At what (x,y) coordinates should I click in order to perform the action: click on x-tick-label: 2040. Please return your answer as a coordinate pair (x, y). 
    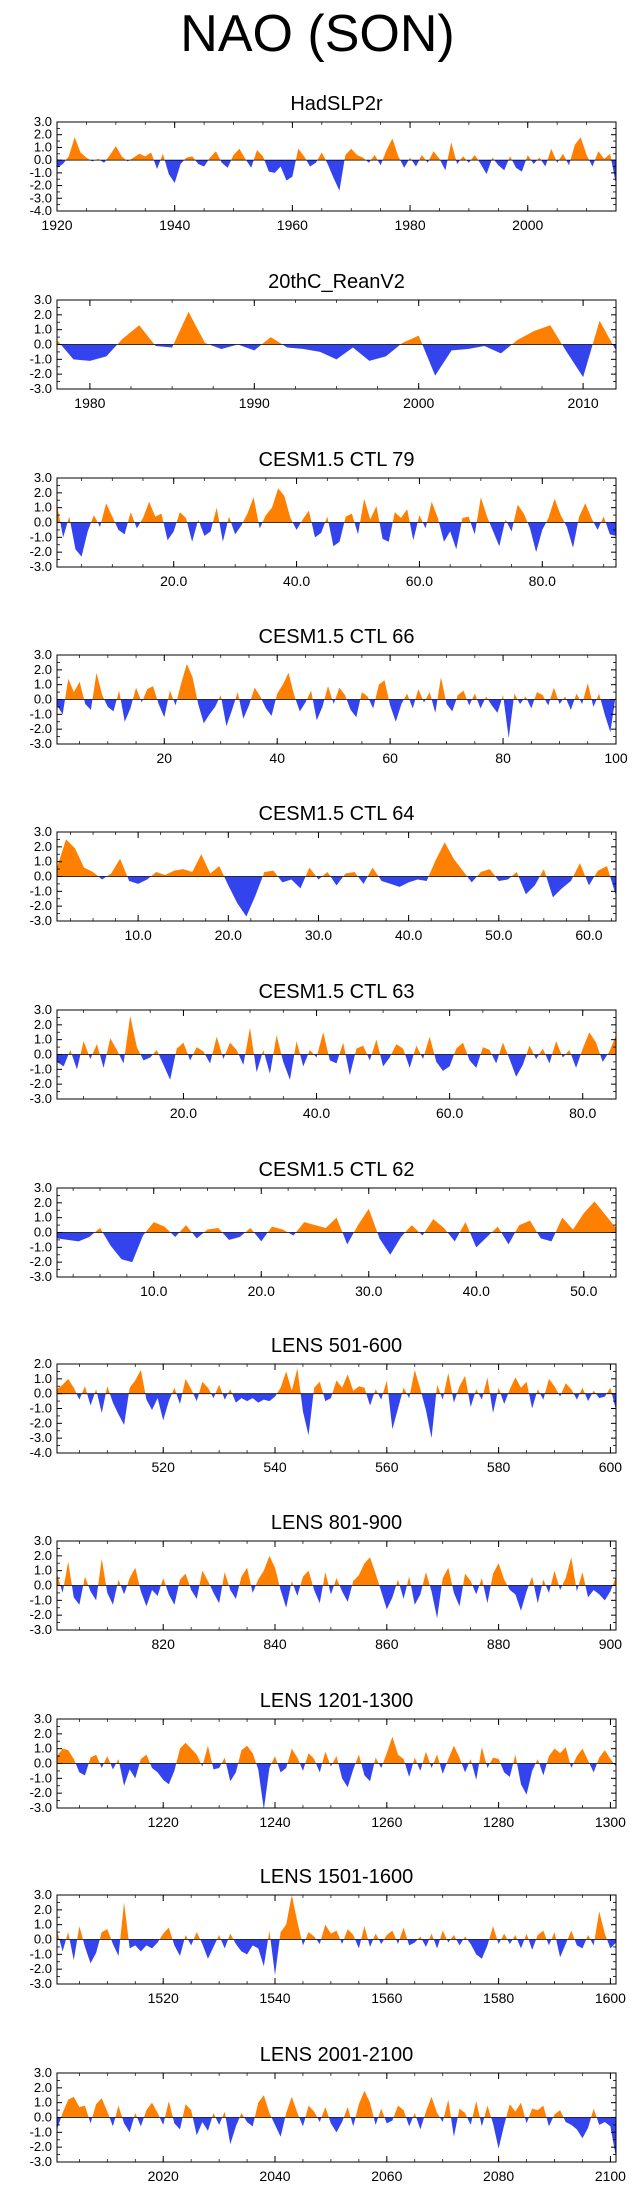
    Looking at the image, I should click on (274, 2176).